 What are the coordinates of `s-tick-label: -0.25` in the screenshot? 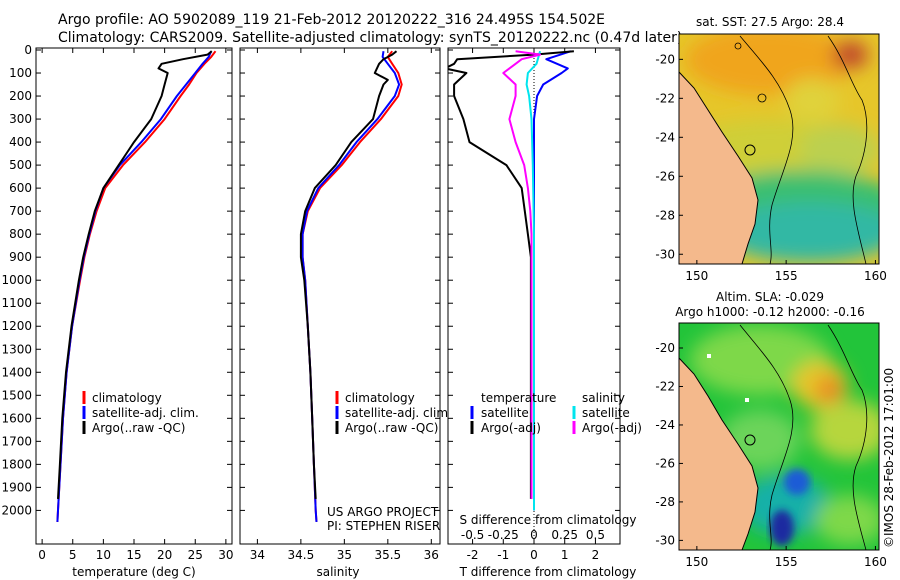 It's located at (503, 535).